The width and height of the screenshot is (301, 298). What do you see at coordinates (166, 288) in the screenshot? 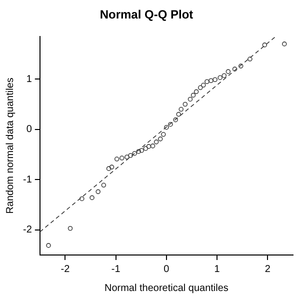
I see `x-axis-title: Normal theoretical quantiles` at bounding box center [166, 288].